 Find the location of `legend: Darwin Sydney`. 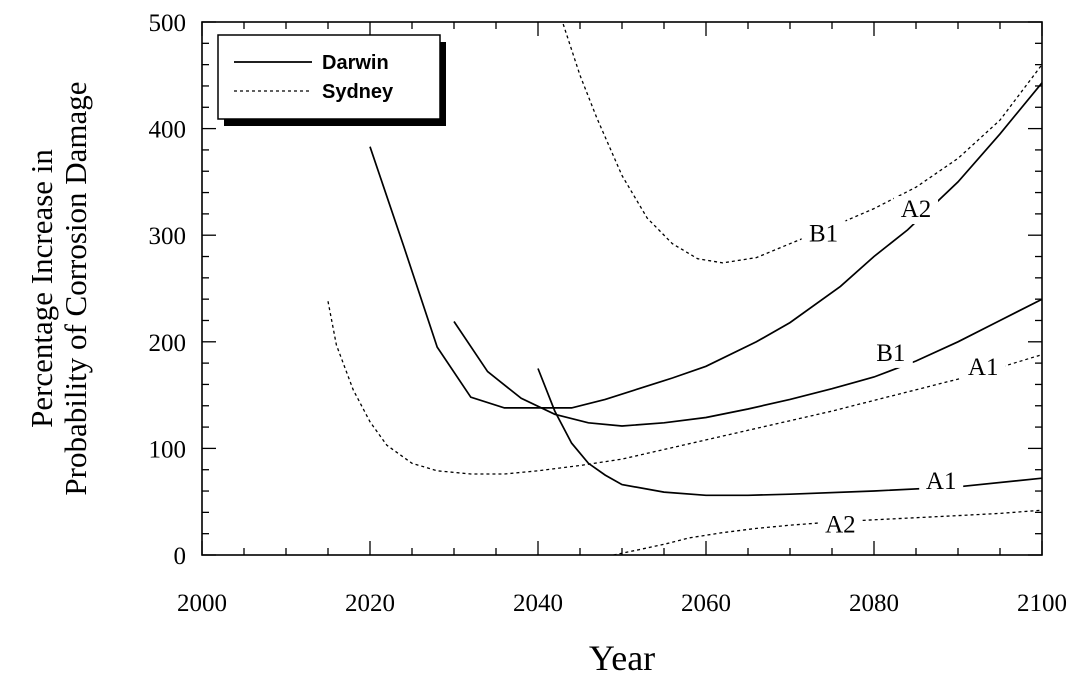

legend: Darwin Sydney is located at coordinates (331, 80).